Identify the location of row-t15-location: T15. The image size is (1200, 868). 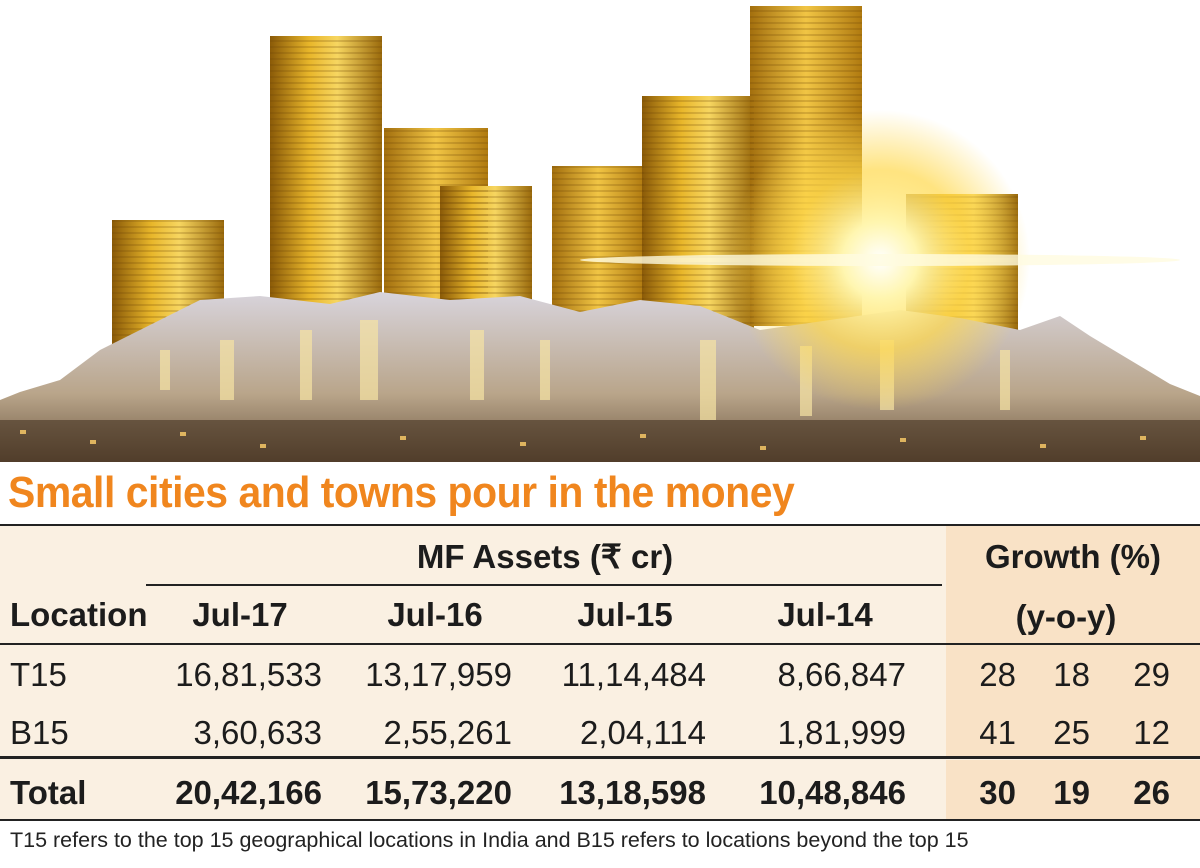
(38, 674).